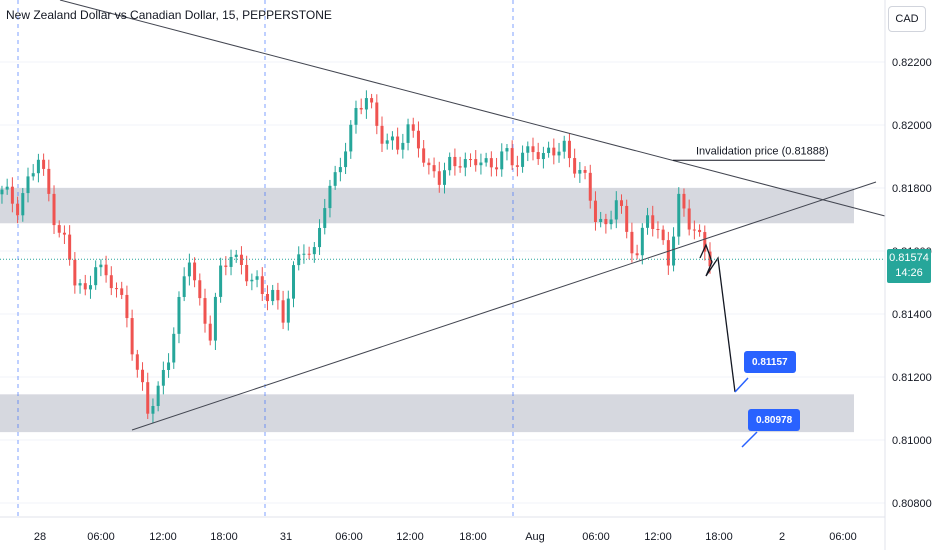  Describe the element at coordinates (912, 63) in the screenshot. I see `y-tick-label: 0.82200` at that location.